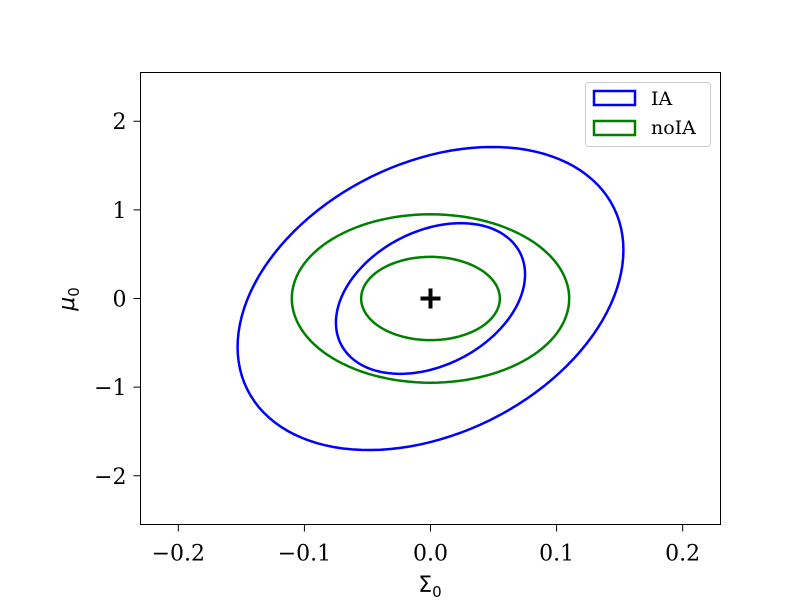 The width and height of the screenshot is (800, 600). I want to click on contour-noia-outer, so click(430, 298).